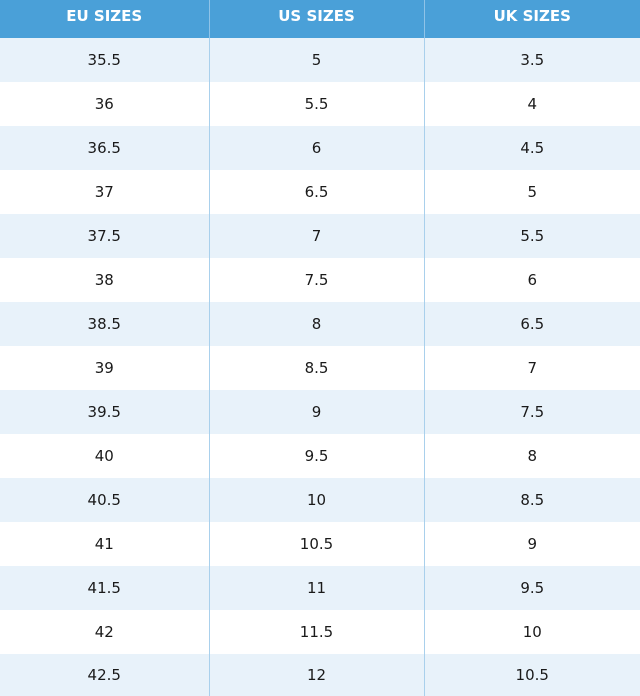 This screenshot has width=640, height=696. I want to click on table-row: 36.5 6 4.5, so click(320, 148).